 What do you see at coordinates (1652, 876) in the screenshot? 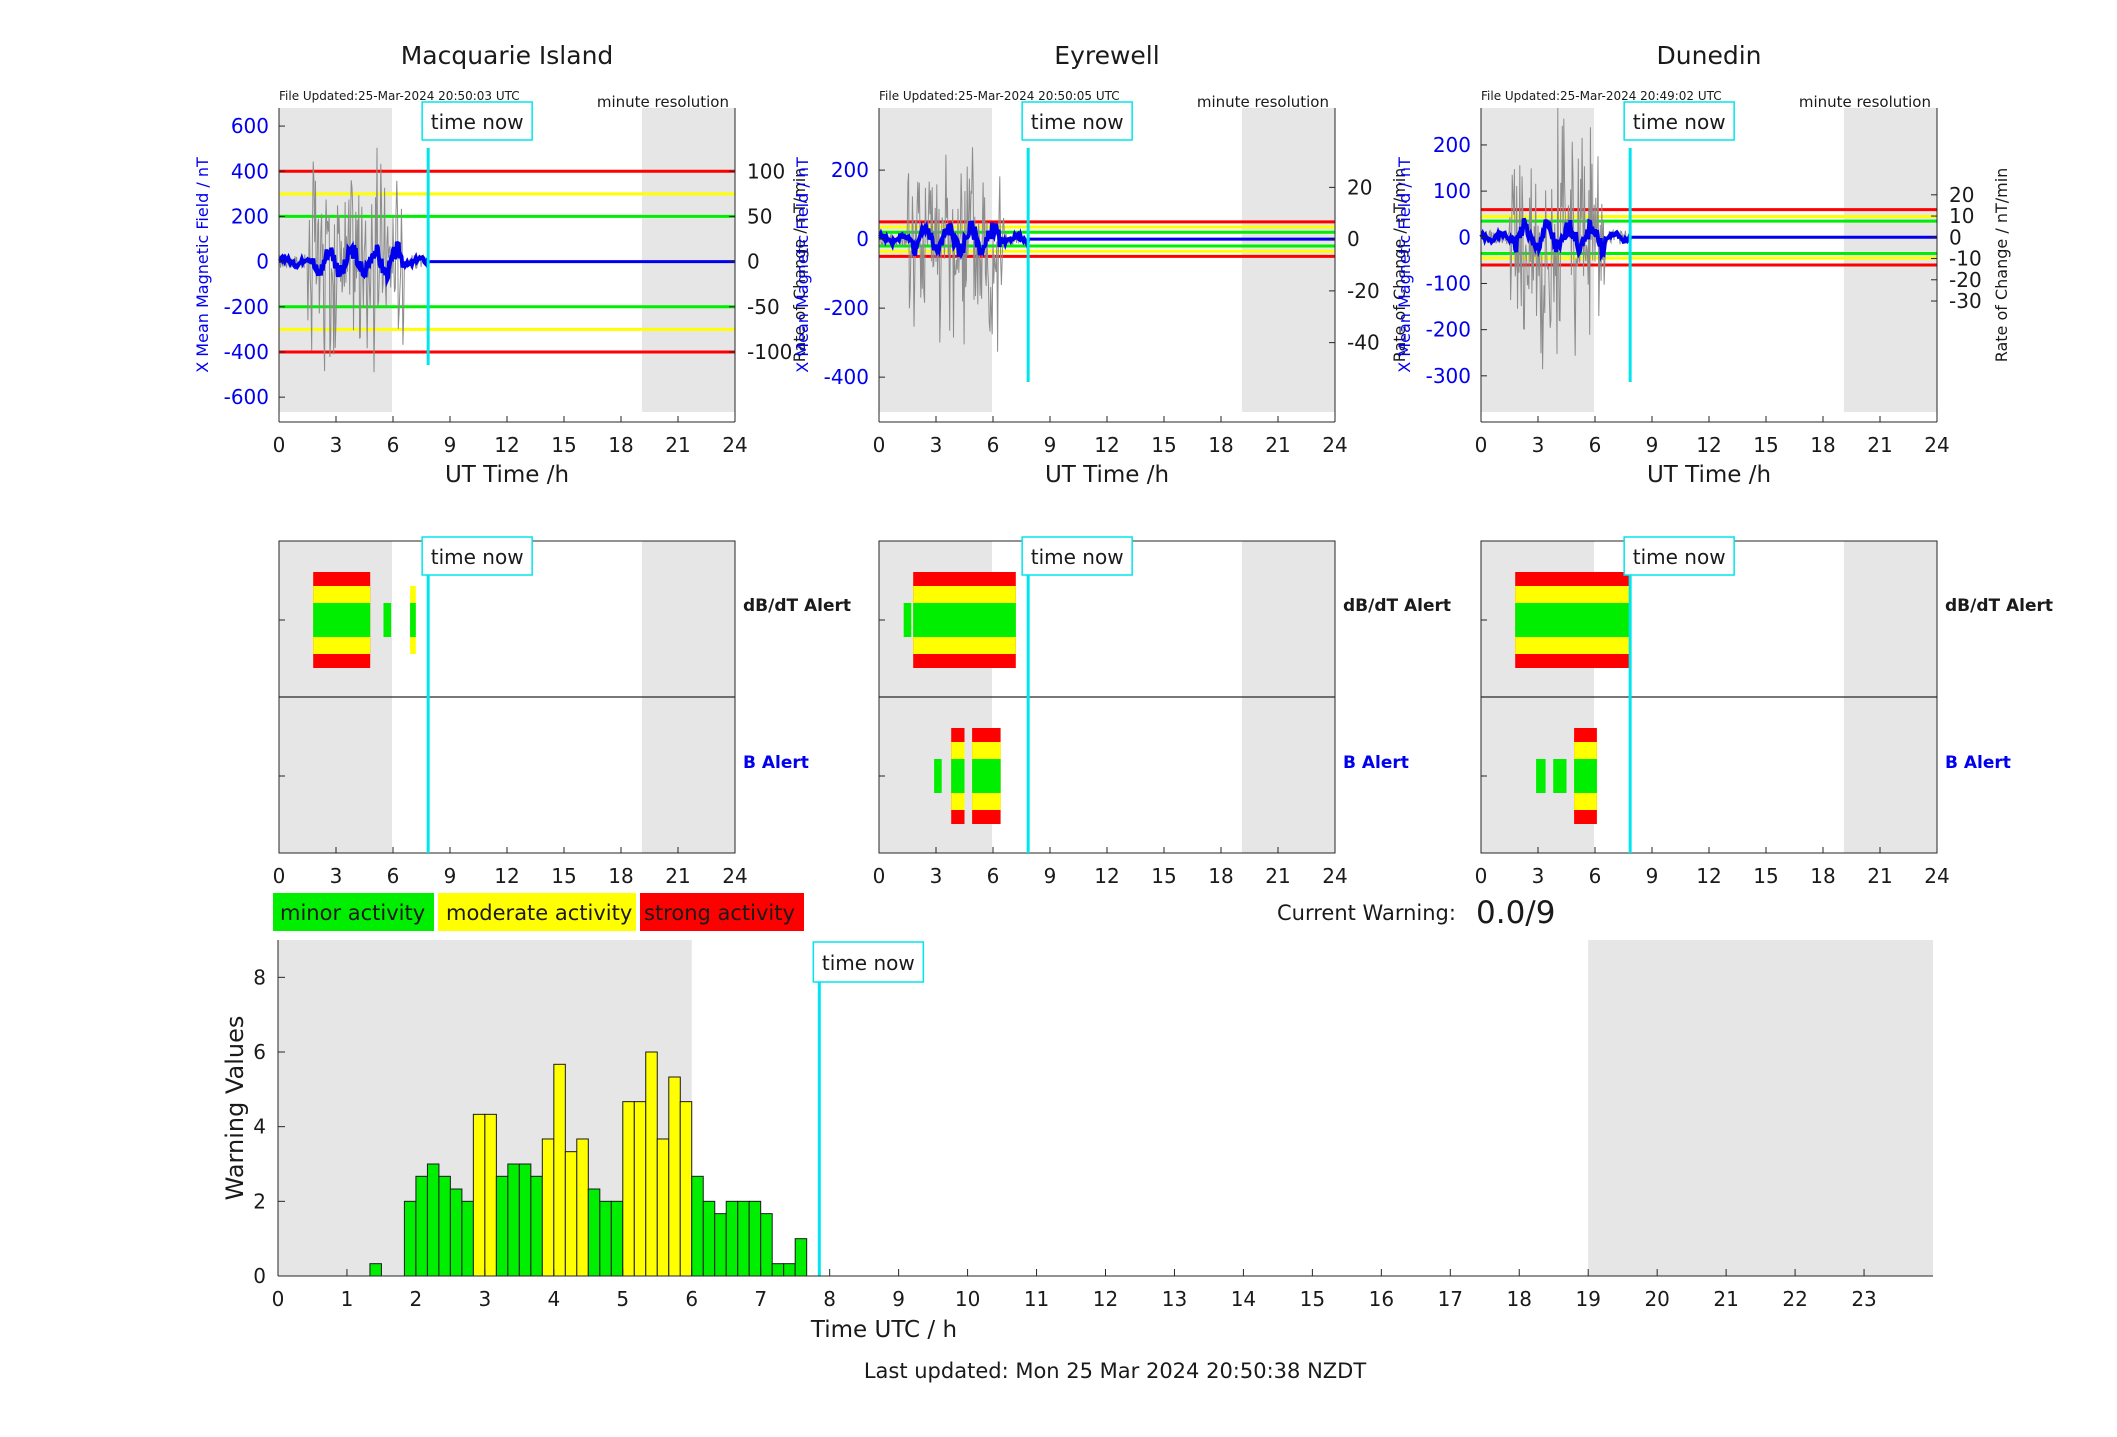
I see `alert-x-tick-label: 9` at bounding box center [1652, 876].